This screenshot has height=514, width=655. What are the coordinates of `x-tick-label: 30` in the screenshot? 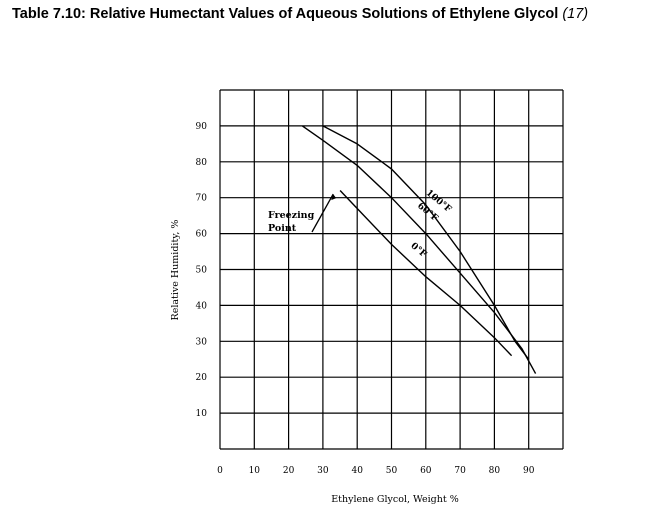 It's located at (323, 471).